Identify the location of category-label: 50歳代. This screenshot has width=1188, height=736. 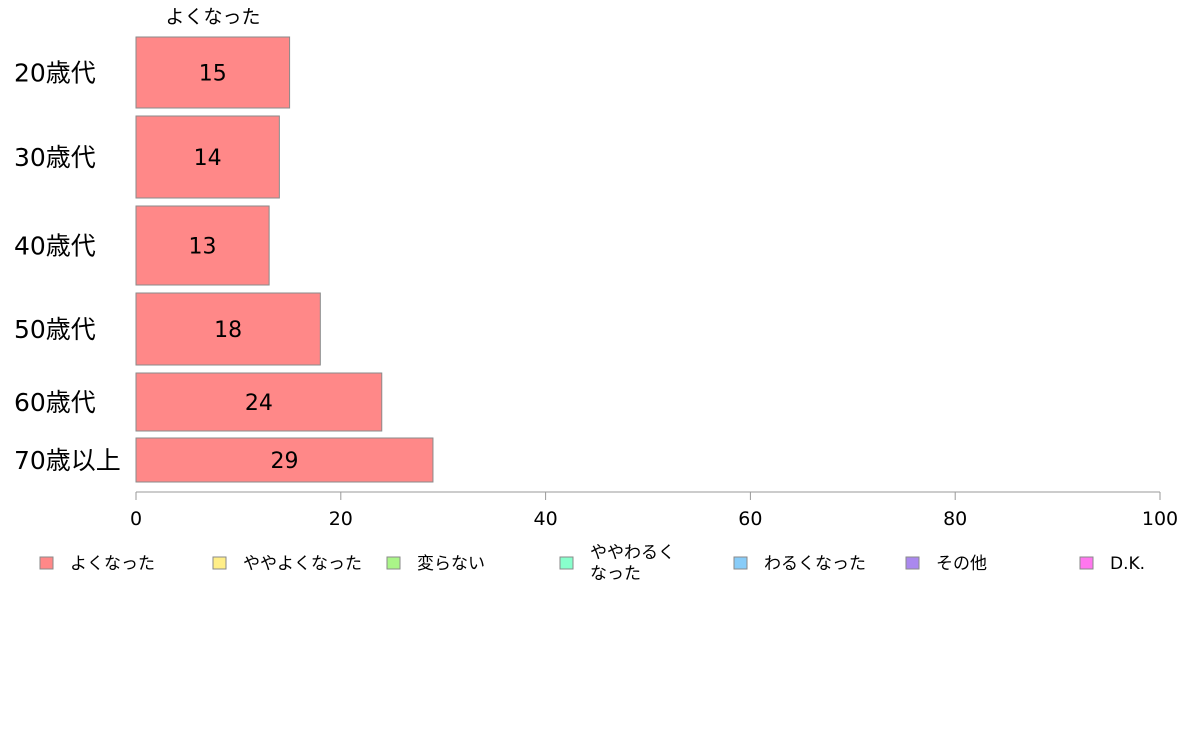
(55, 329).